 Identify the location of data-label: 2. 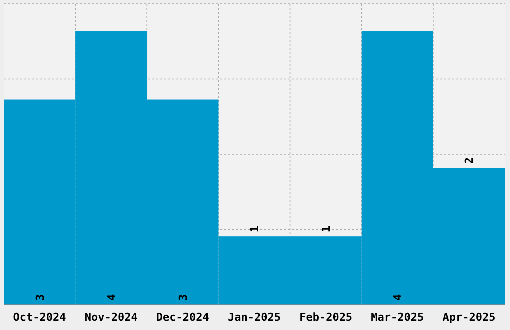
(469, 161).